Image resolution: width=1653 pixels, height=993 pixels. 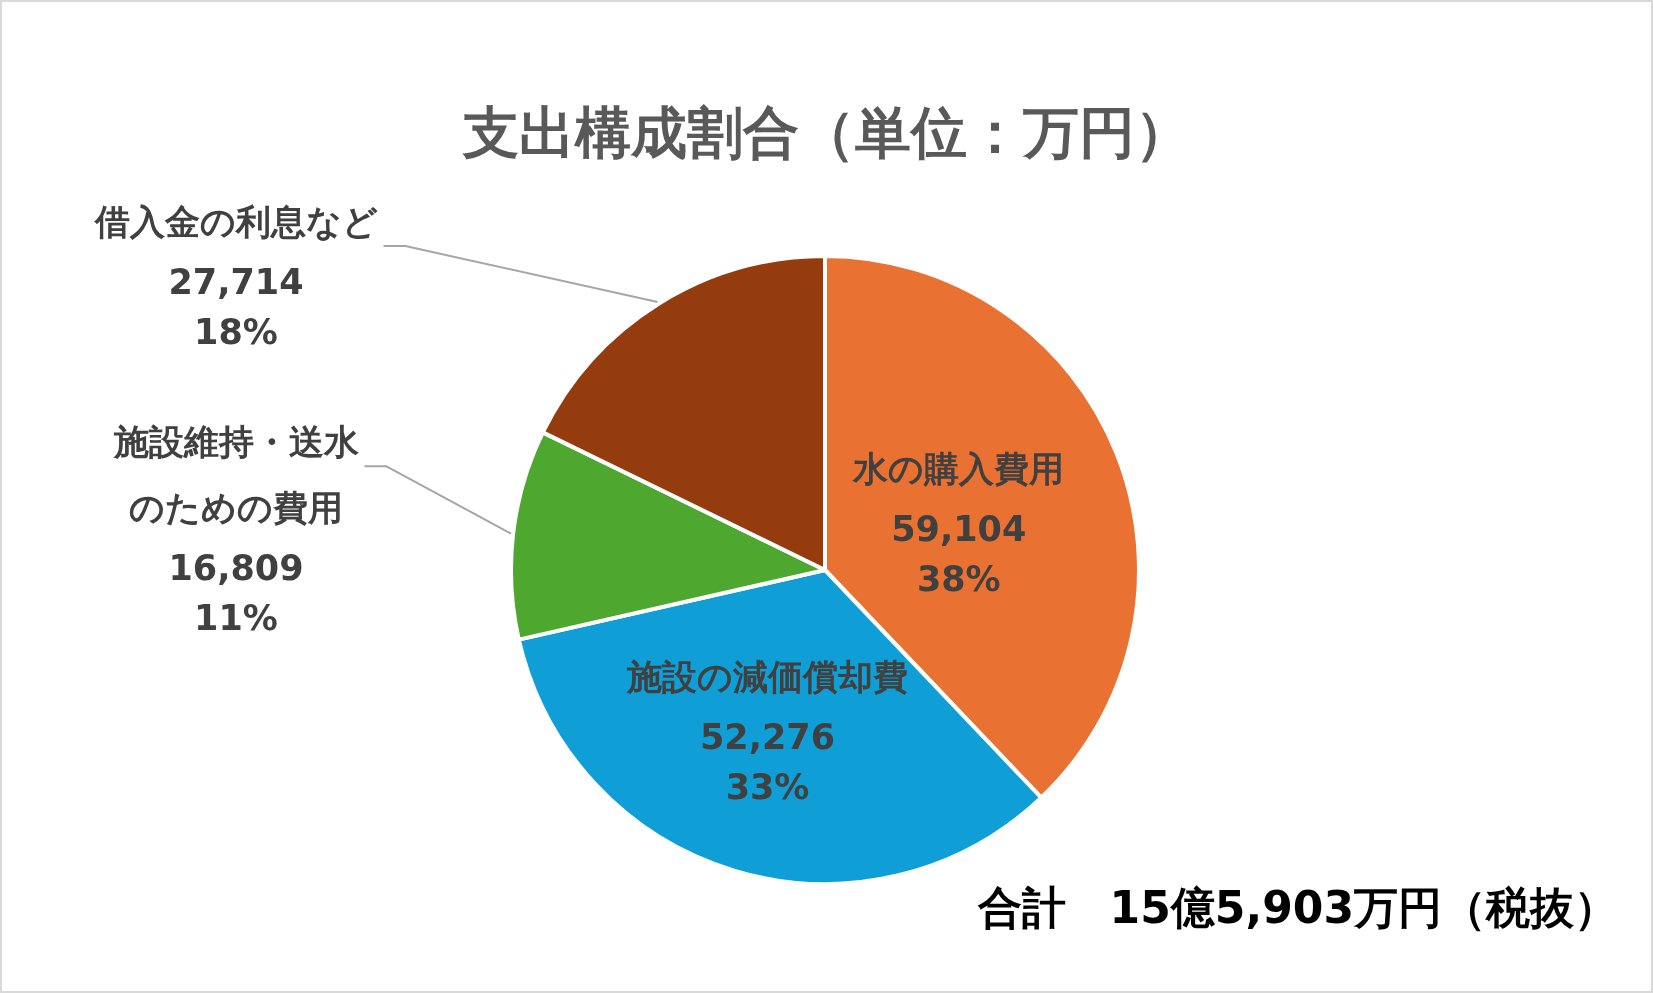 What do you see at coordinates (767, 677) in the screenshot?
I see `slice-label: 施設の減価償却費` at bounding box center [767, 677].